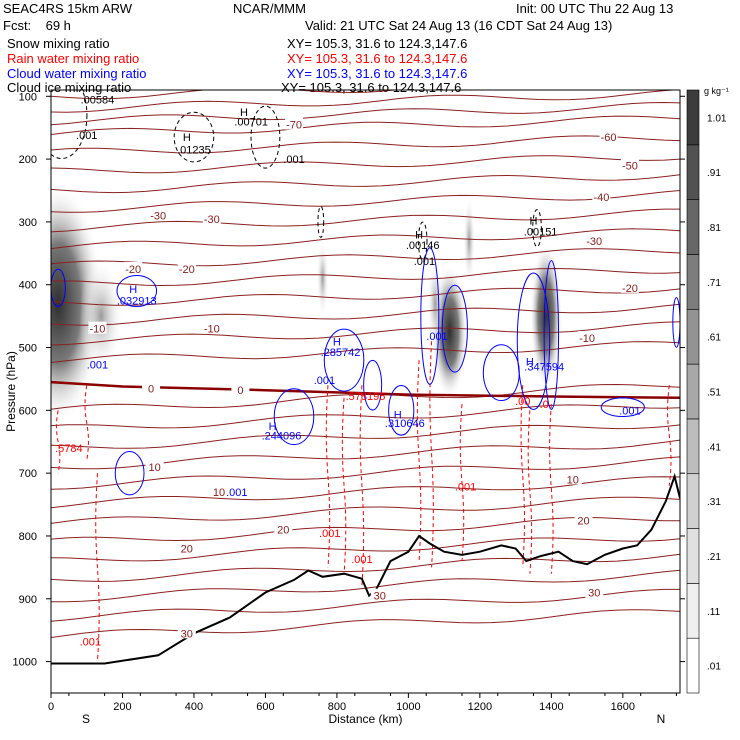  I want to click on x-tick-label: 200, so click(122, 707).